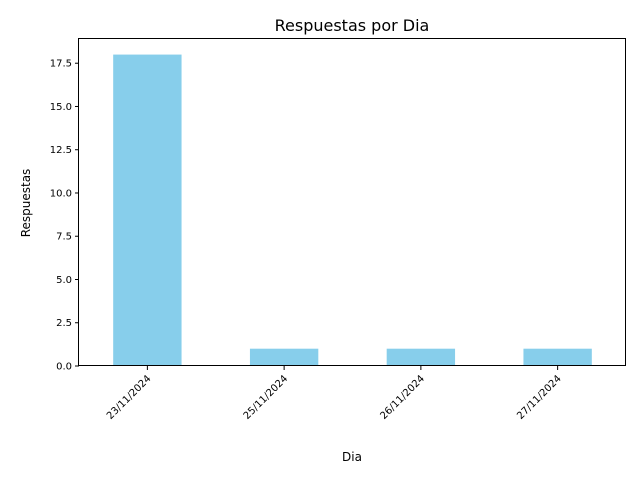 This screenshot has width=640, height=480. I want to click on x-tick-label: 23/11/2024, so click(129, 397).